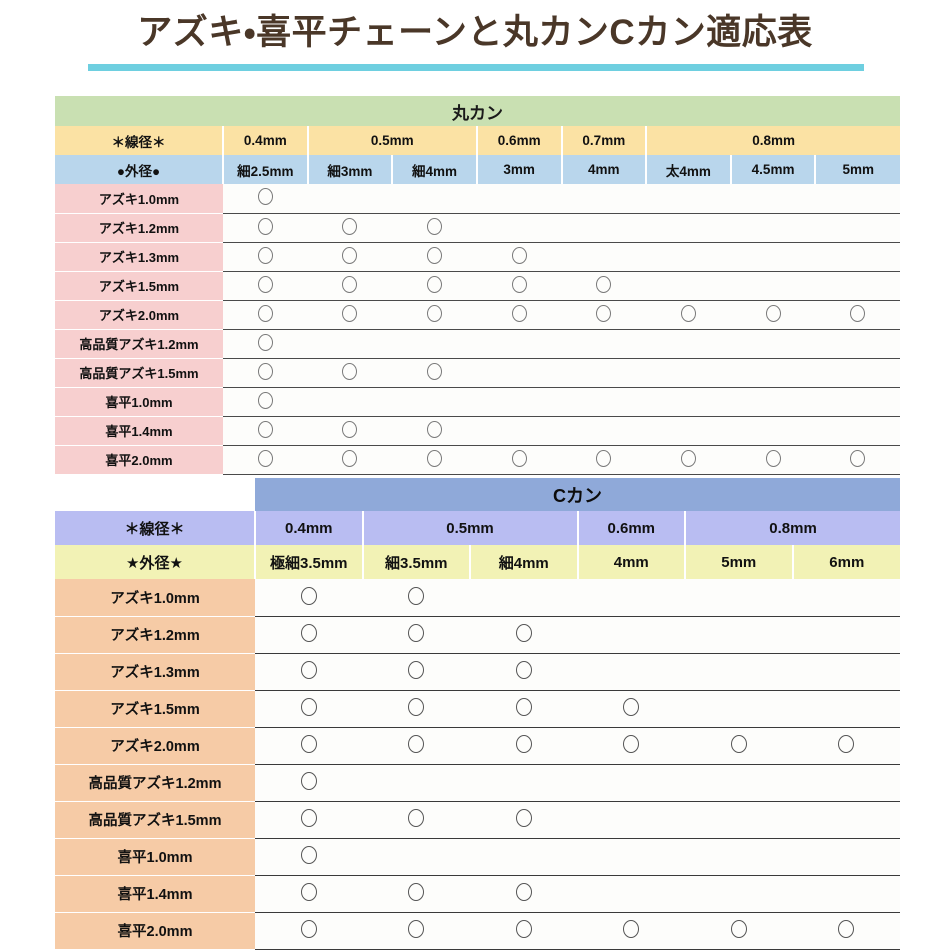  I want to click on marukan-cell-r8-c0, so click(265, 431).